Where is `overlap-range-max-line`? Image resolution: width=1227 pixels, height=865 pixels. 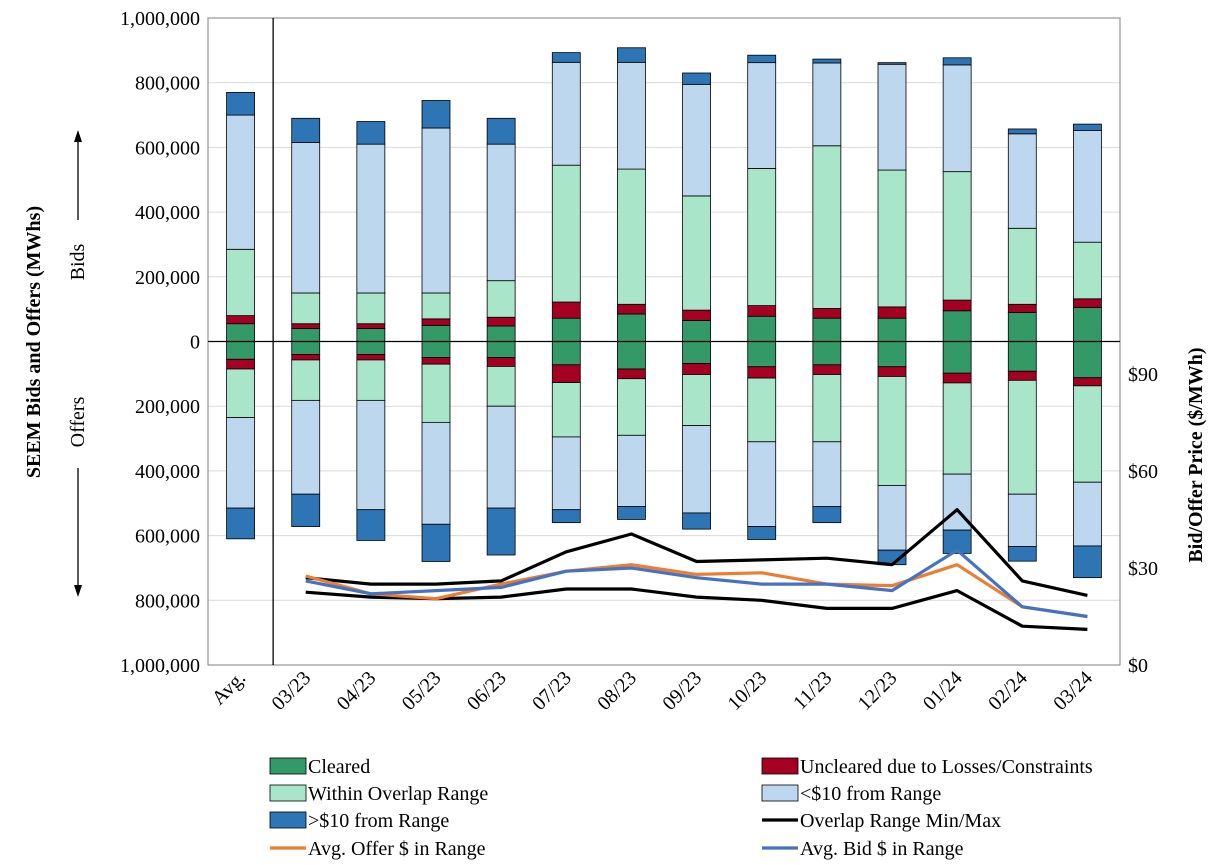
overlap-range-max-line is located at coordinates (696, 552).